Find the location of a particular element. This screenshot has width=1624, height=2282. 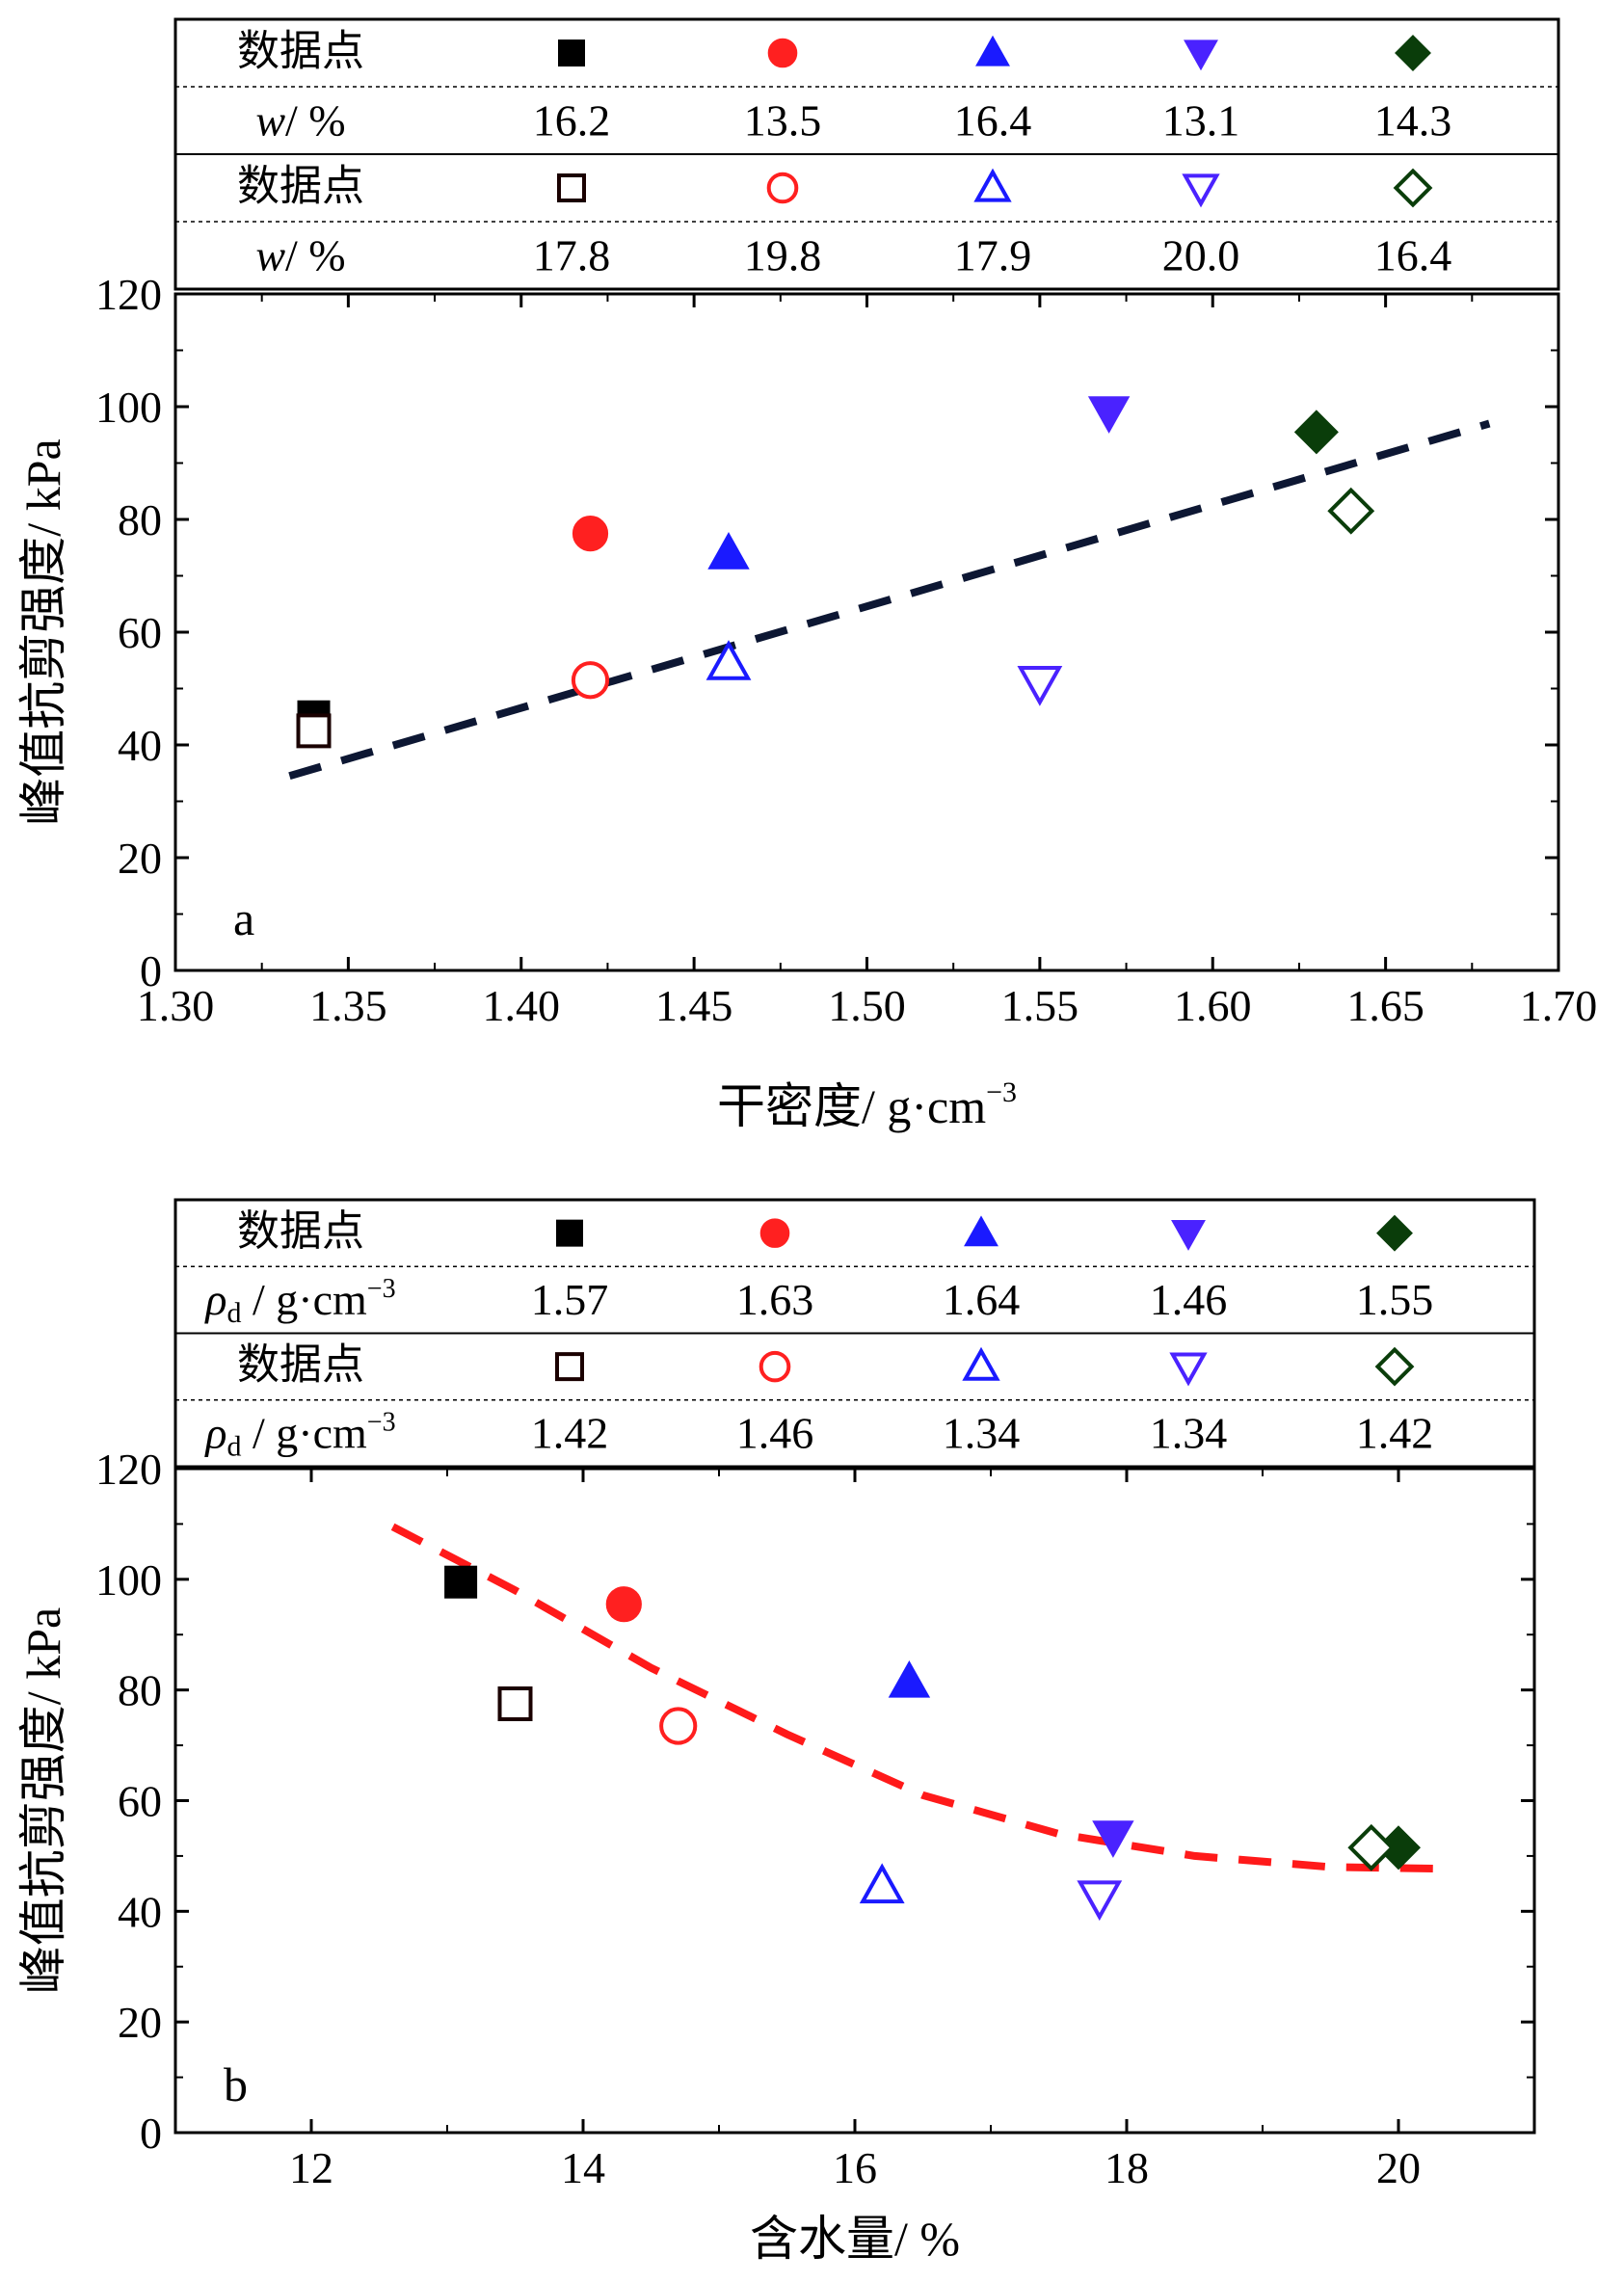

x-axis-title-text: 含水量/ % is located at coordinates (855, 2239).